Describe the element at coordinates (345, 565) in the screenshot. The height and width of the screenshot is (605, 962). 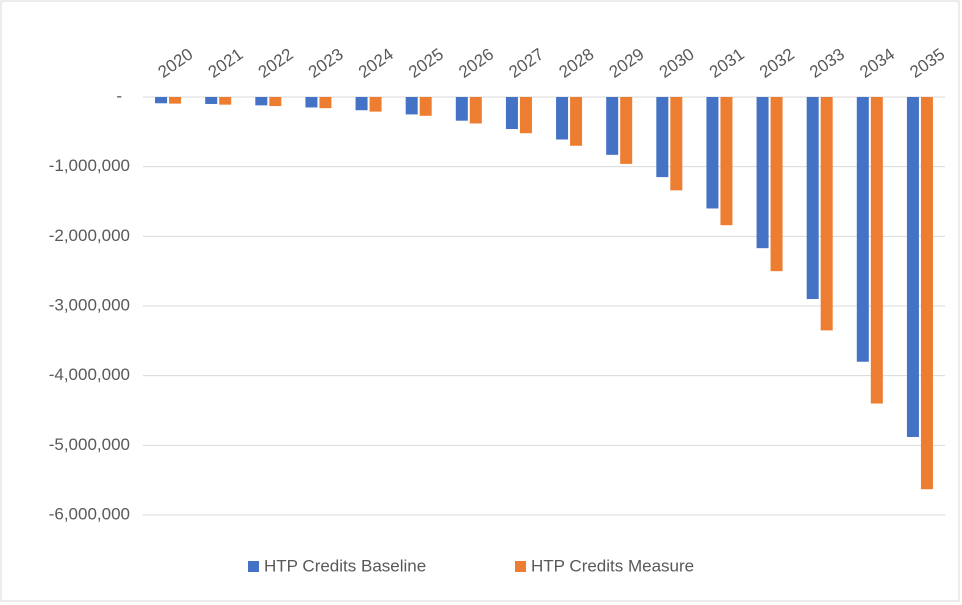
I see `legend-label: HTP Credits Baseline` at that location.